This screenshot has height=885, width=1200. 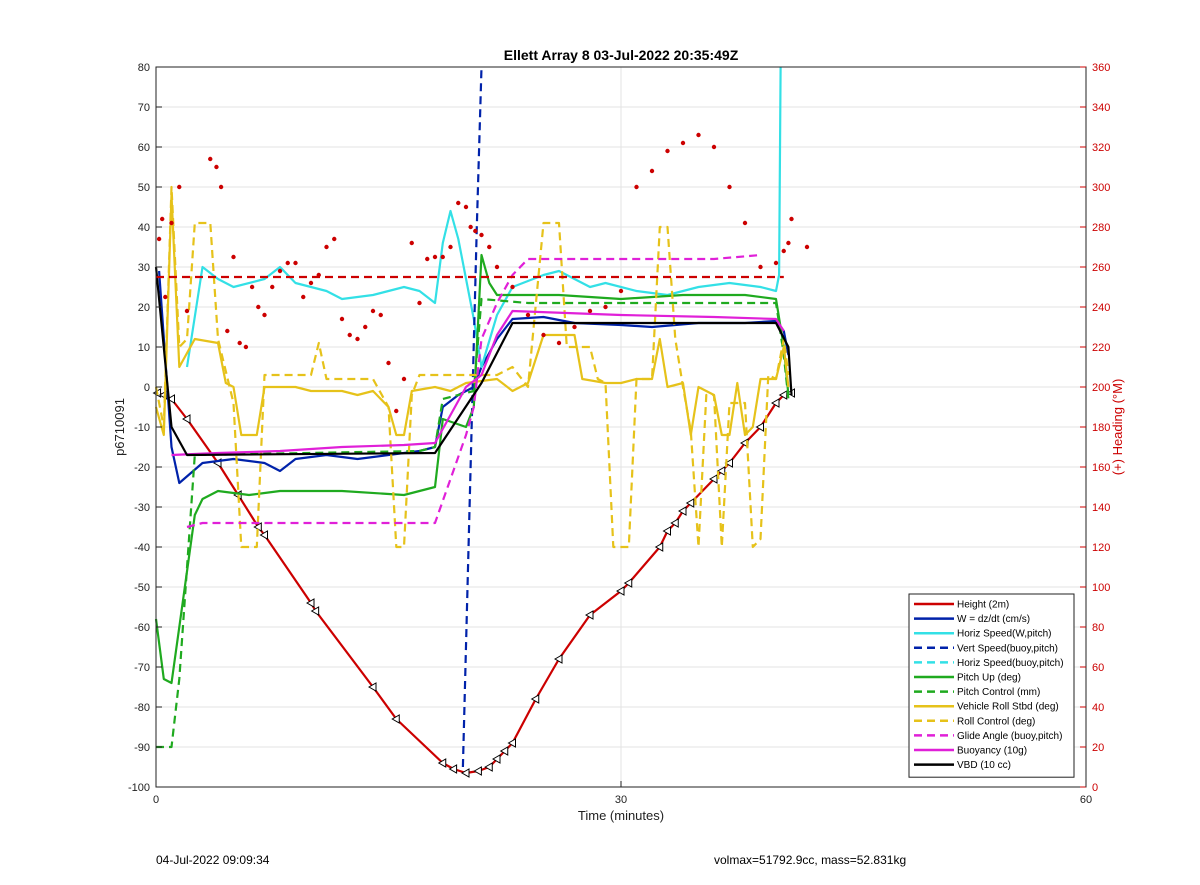 What do you see at coordinates (1010, 663) in the screenshot?
I see `legend-label: Horiz Speed(buoy,pitch)` at bounding box center [1010, 663].